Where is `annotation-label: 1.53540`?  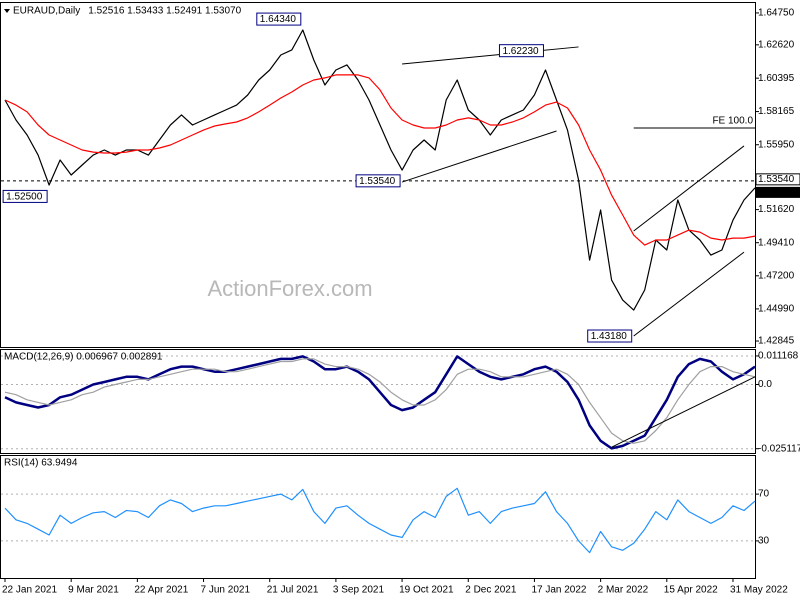 annotation-label: 1.53540 is located at coordinates (377, 181).